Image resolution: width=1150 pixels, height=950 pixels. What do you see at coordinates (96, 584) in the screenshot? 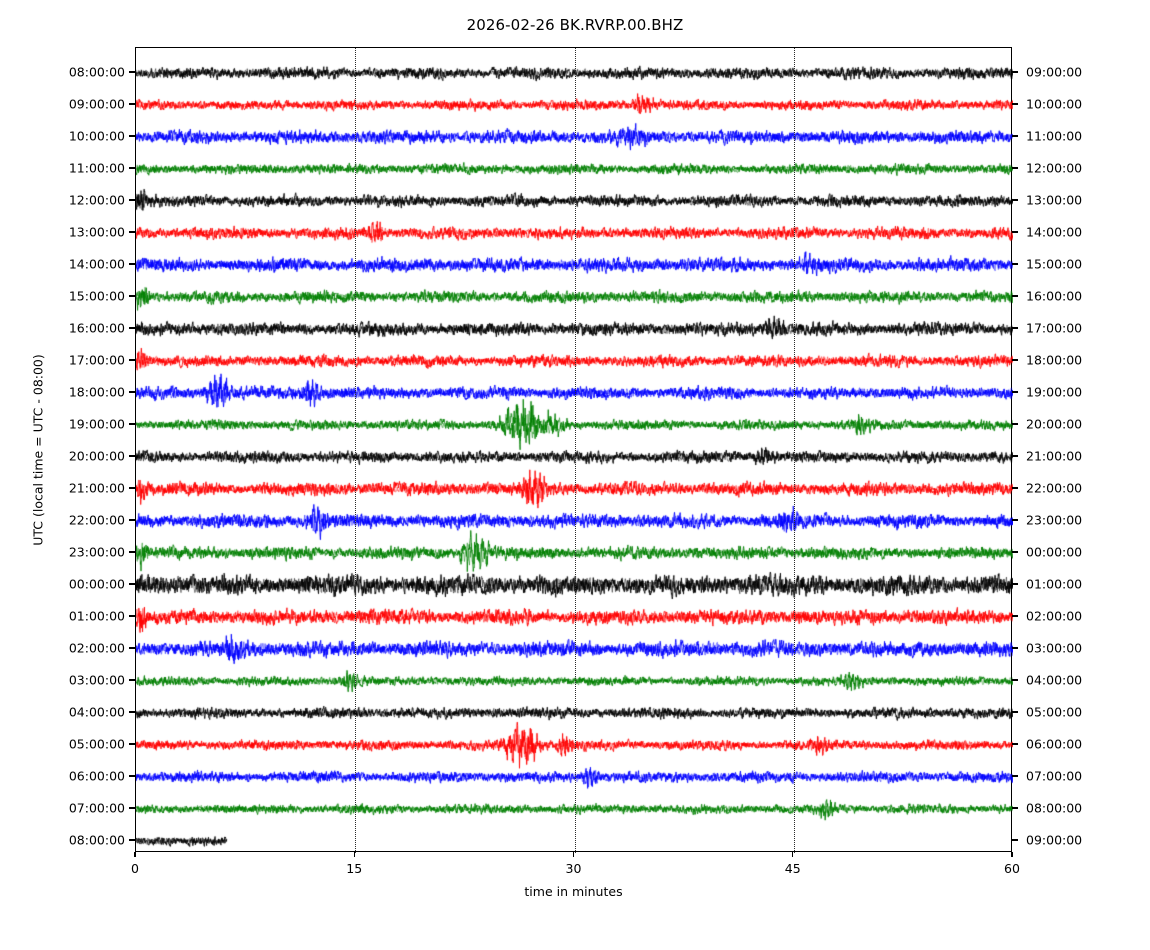
I see `y-tick-label-left: 00:00:00` at bounding box center [96, 584].